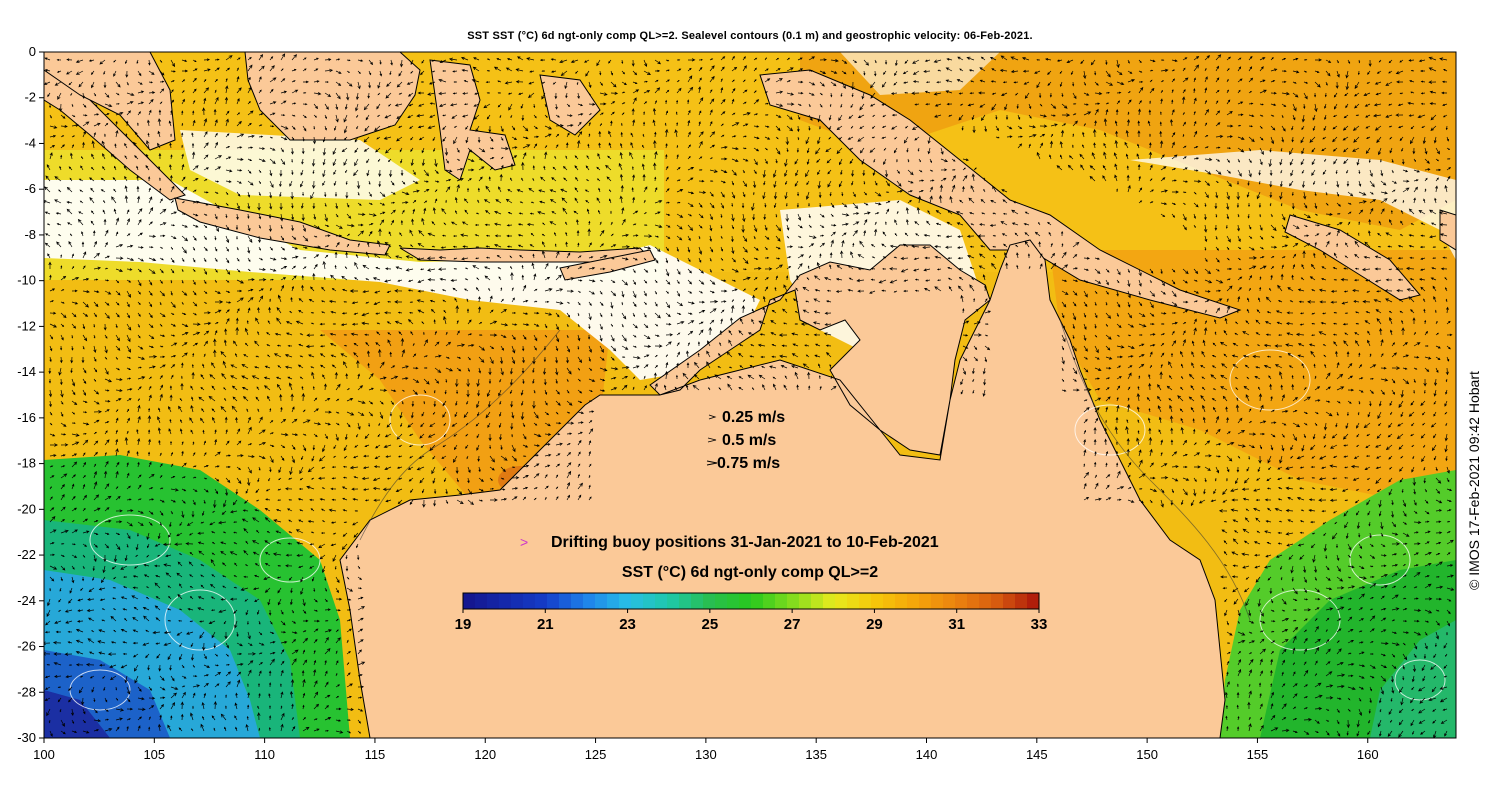 This screenshot has width=1500, height=790. Describe the element at coordinates (332, 96) in the screenshot. I see `land-borneo` at that location.